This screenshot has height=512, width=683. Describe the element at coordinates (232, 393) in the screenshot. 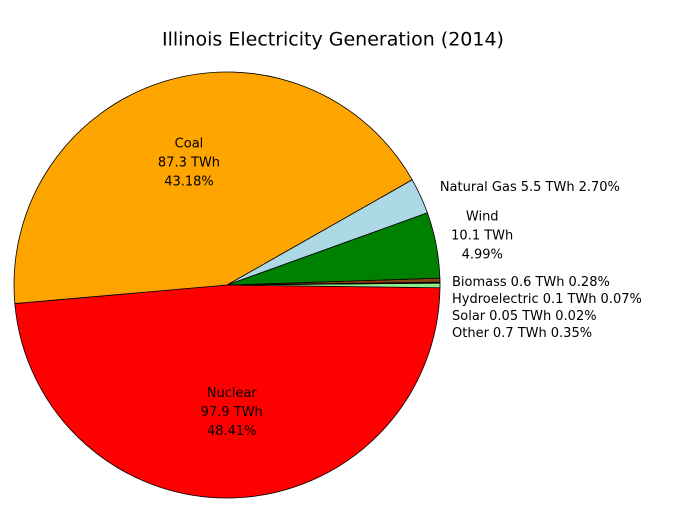

I see `slice-label: Nuclear` at that location.